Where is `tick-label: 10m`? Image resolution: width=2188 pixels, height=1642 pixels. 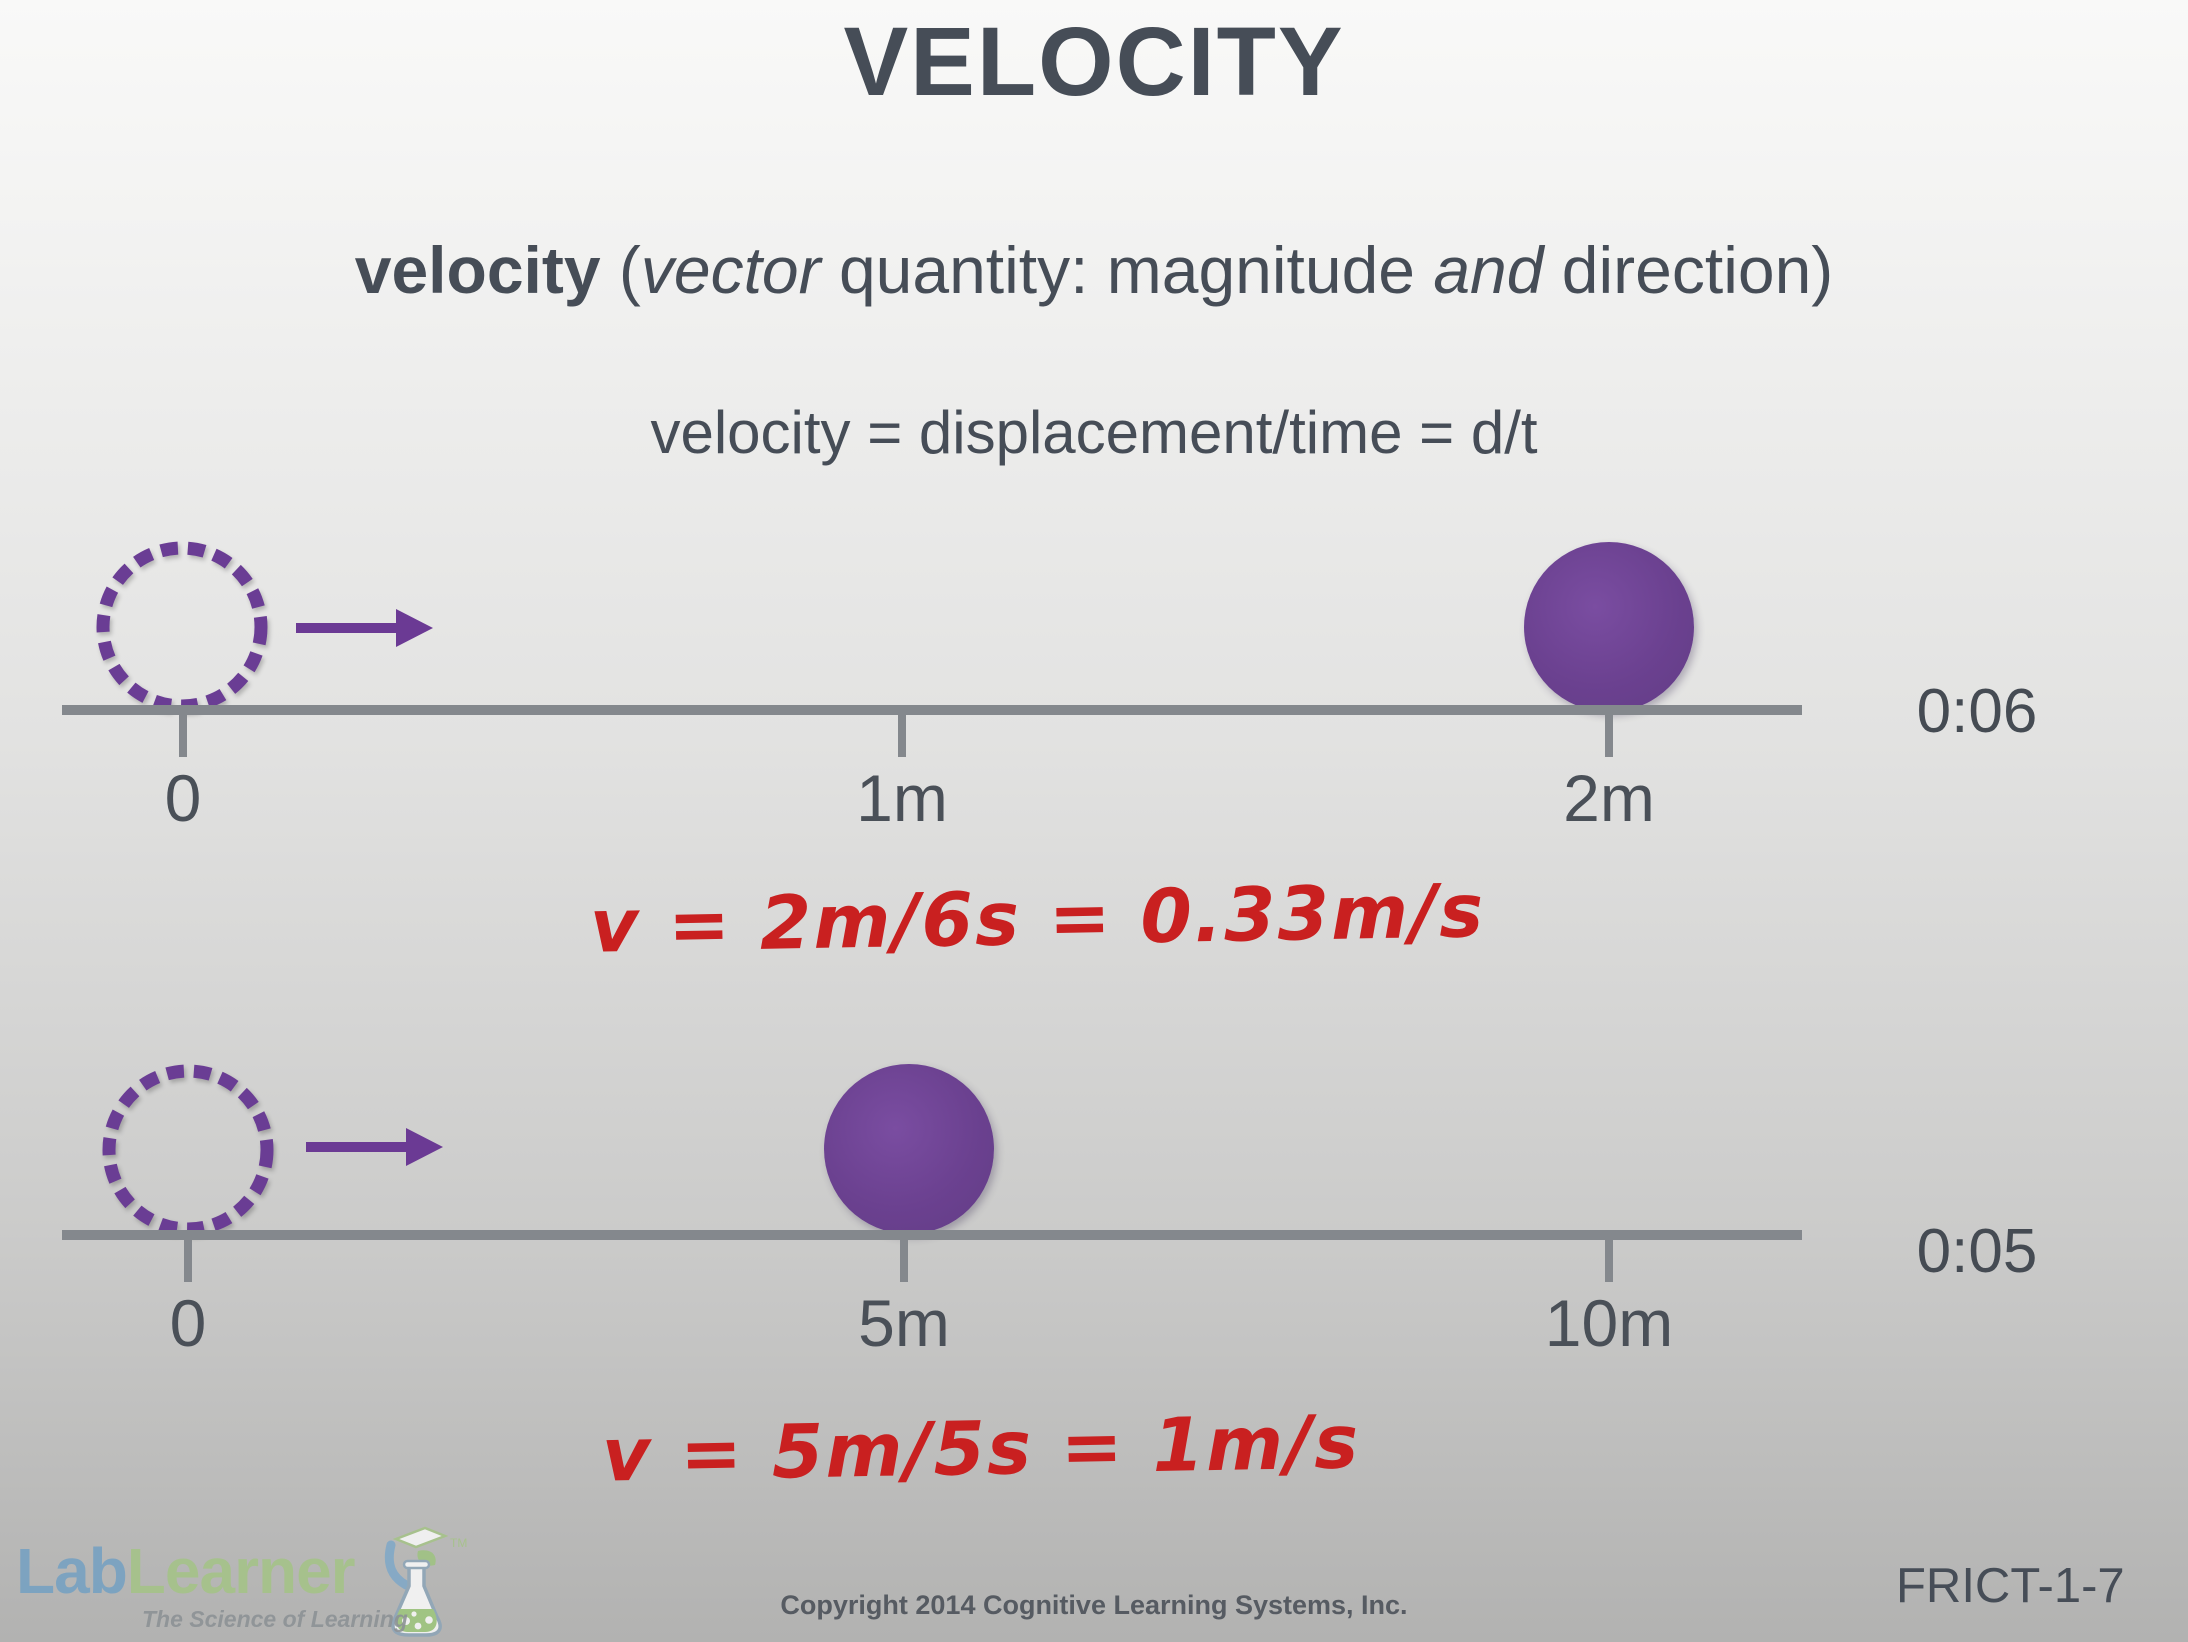 tick-label: 10m is located at coordinates (1609, 1323).